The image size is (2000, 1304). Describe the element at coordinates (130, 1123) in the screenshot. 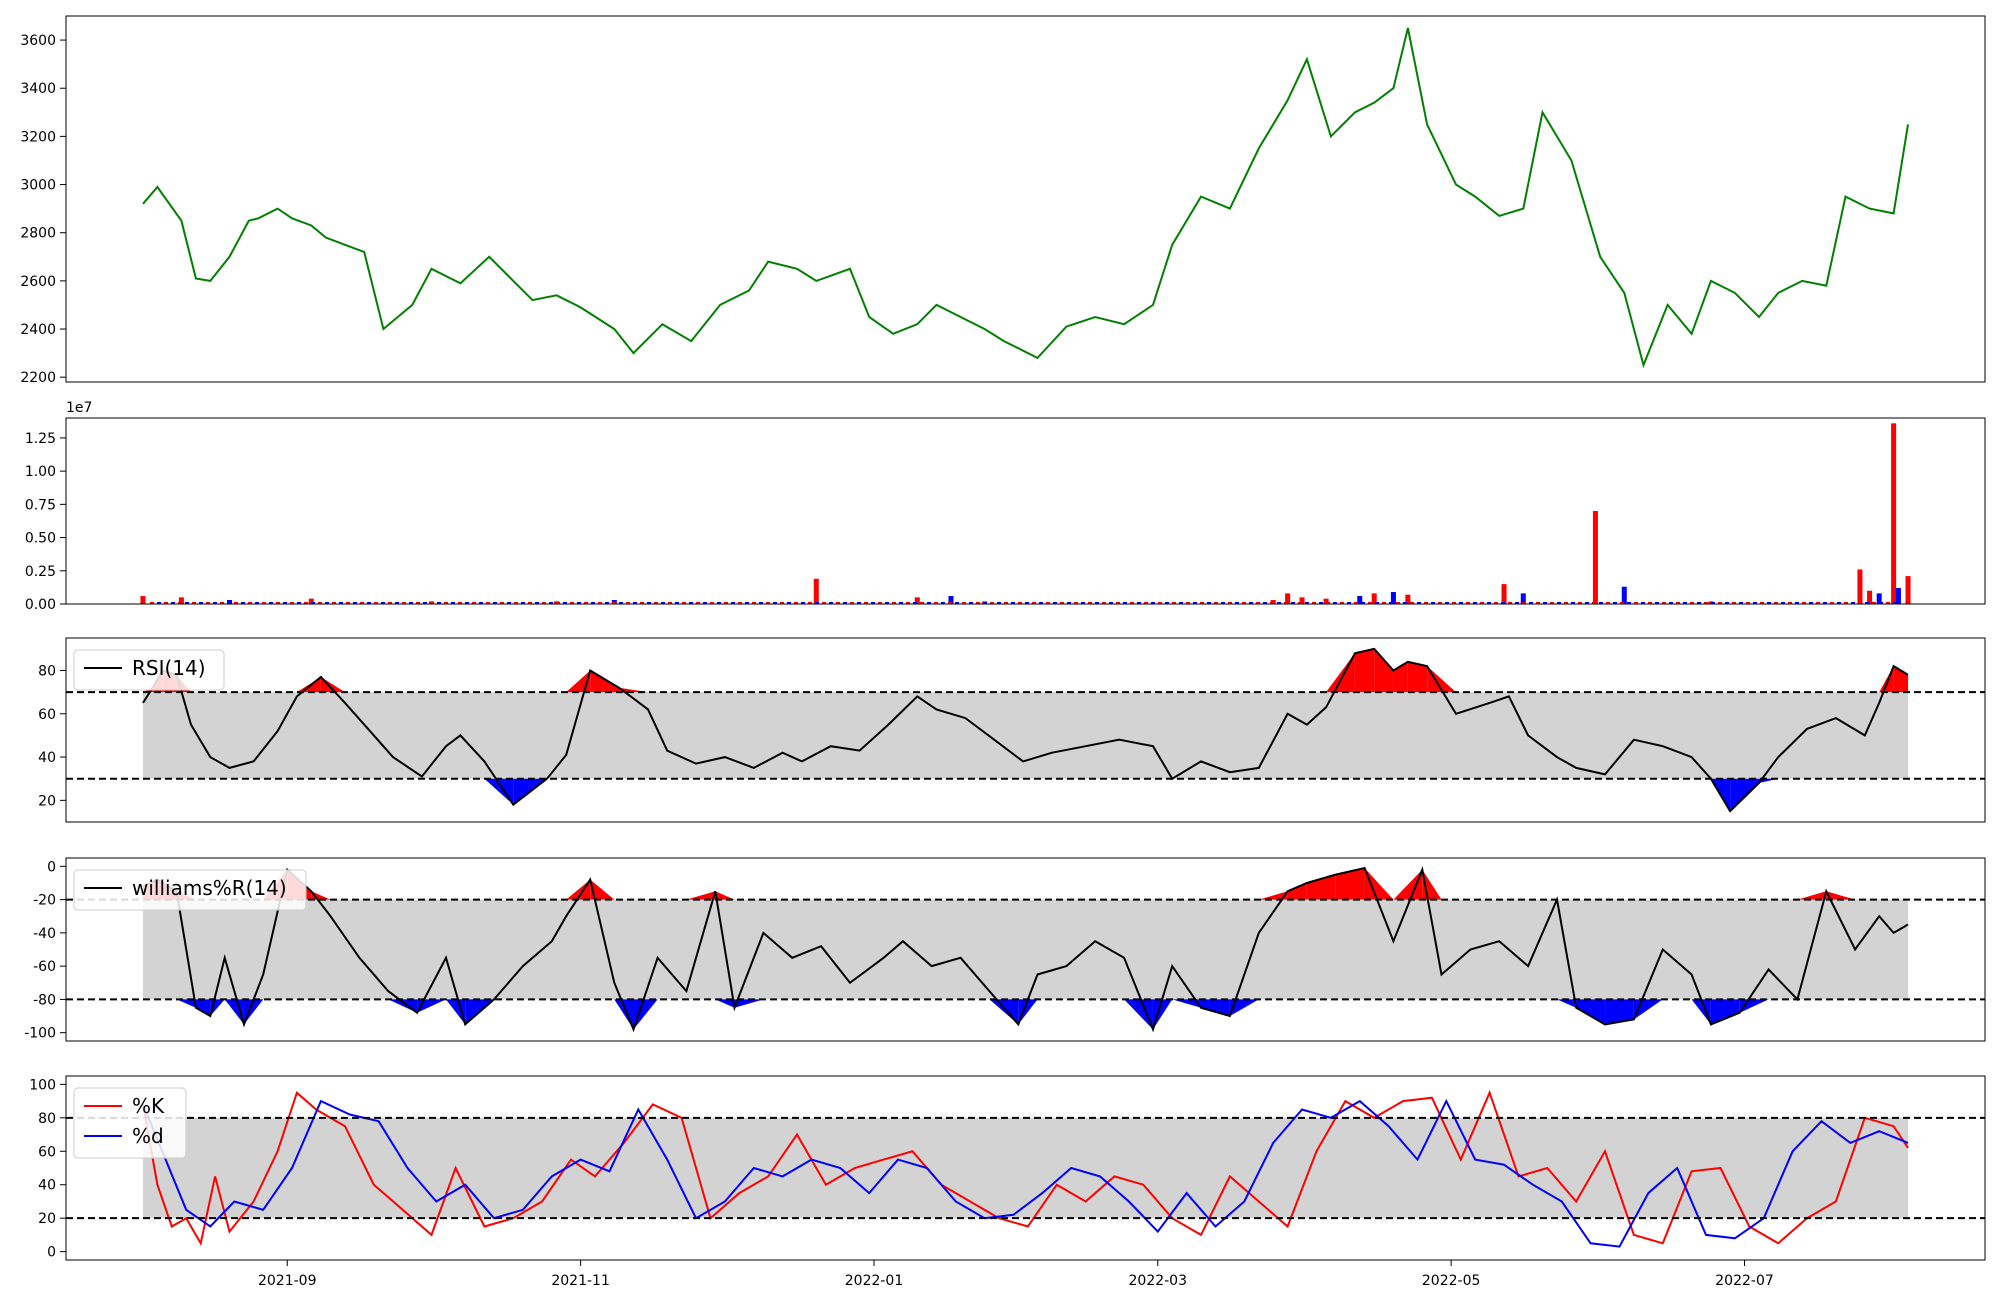

I see `legend-box` at that location.